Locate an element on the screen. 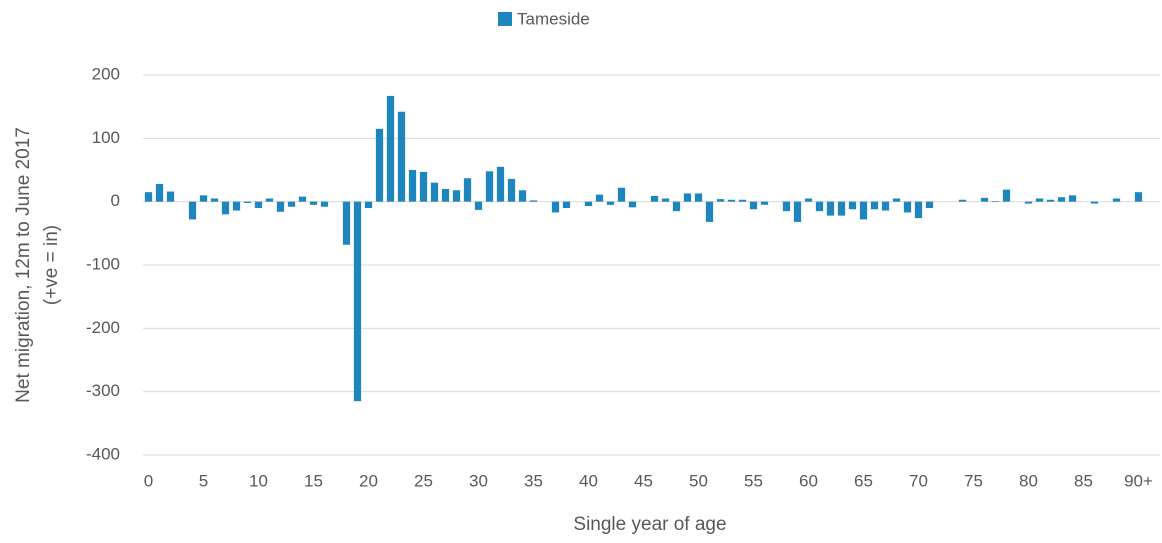 The height and width of the screenshot is (543, 1162). y-axis-label: Net migration, 12m to June 2017 is located at coordinates (23, 265).